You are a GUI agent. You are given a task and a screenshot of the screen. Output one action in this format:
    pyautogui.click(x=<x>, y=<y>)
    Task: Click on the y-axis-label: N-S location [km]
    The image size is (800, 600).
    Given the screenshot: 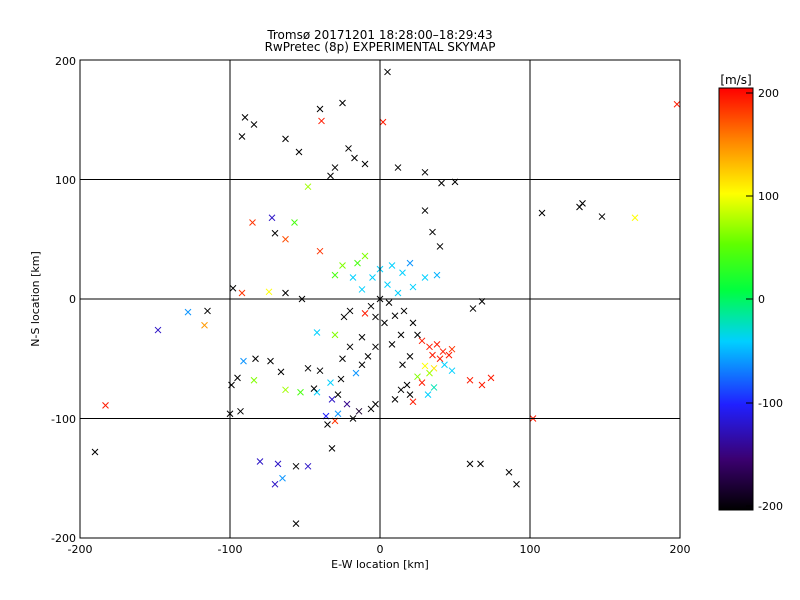 What is the action you would take?
    pyautogui.click(x=35, y=299)
    